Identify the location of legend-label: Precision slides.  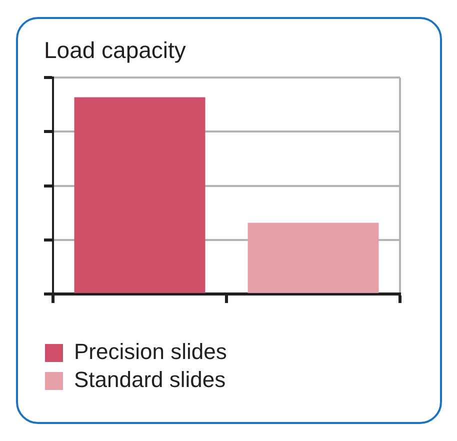
(150, 351).